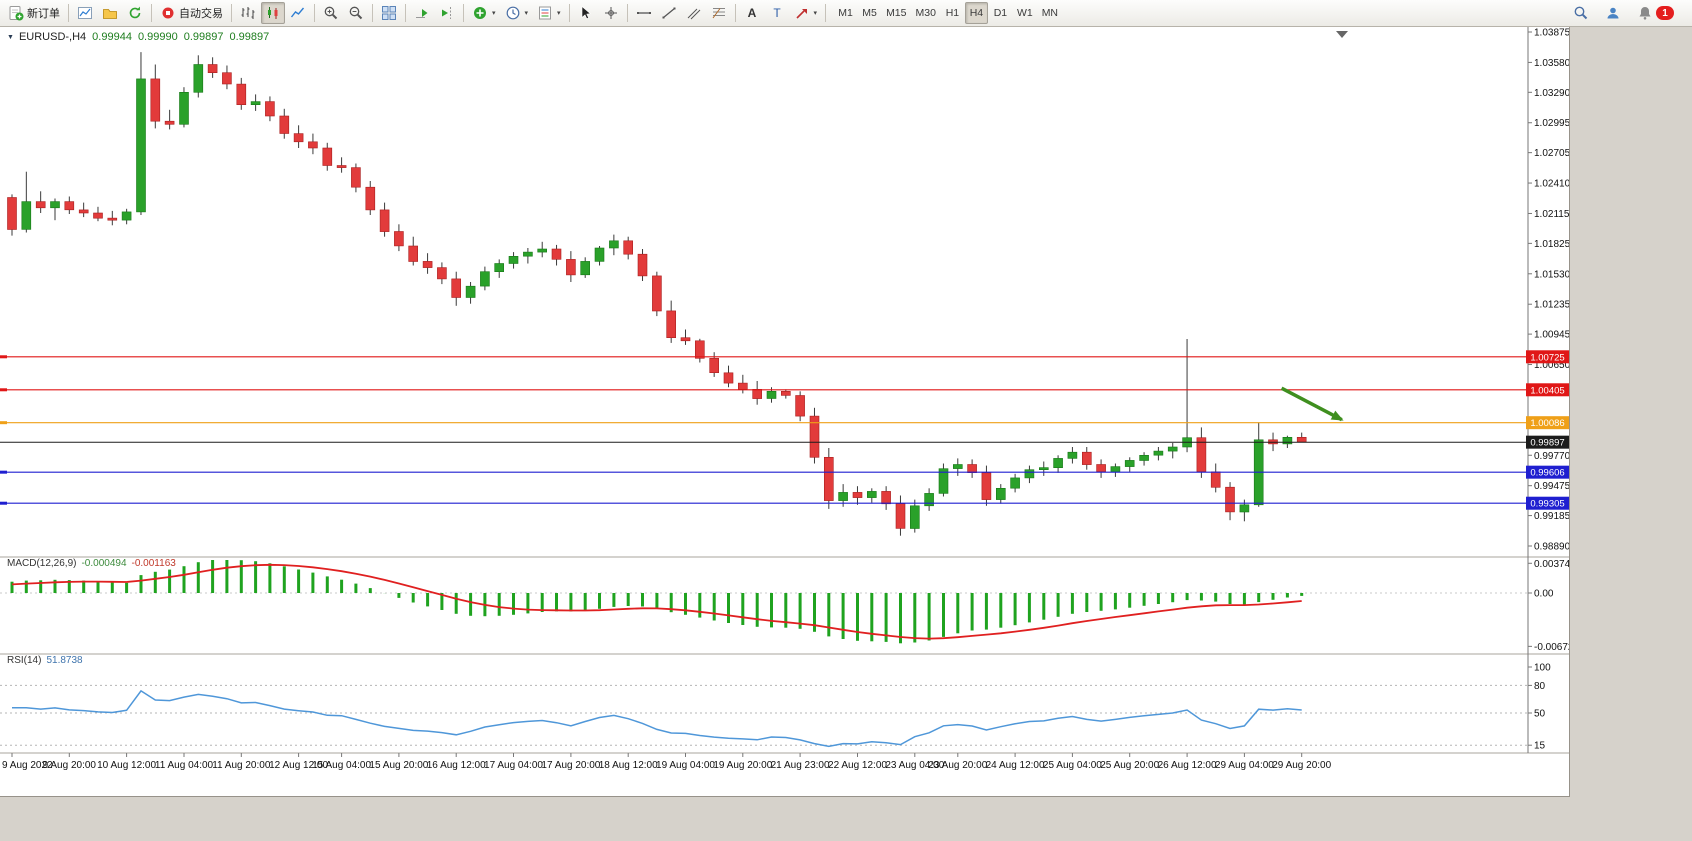 This screenshot has height=841, width=1692. What do you see at coordinates (1015, 765) in the screenshot?
I see `time-tick-label: 24 Aug 12:00` at bounding box center [1015, 765].